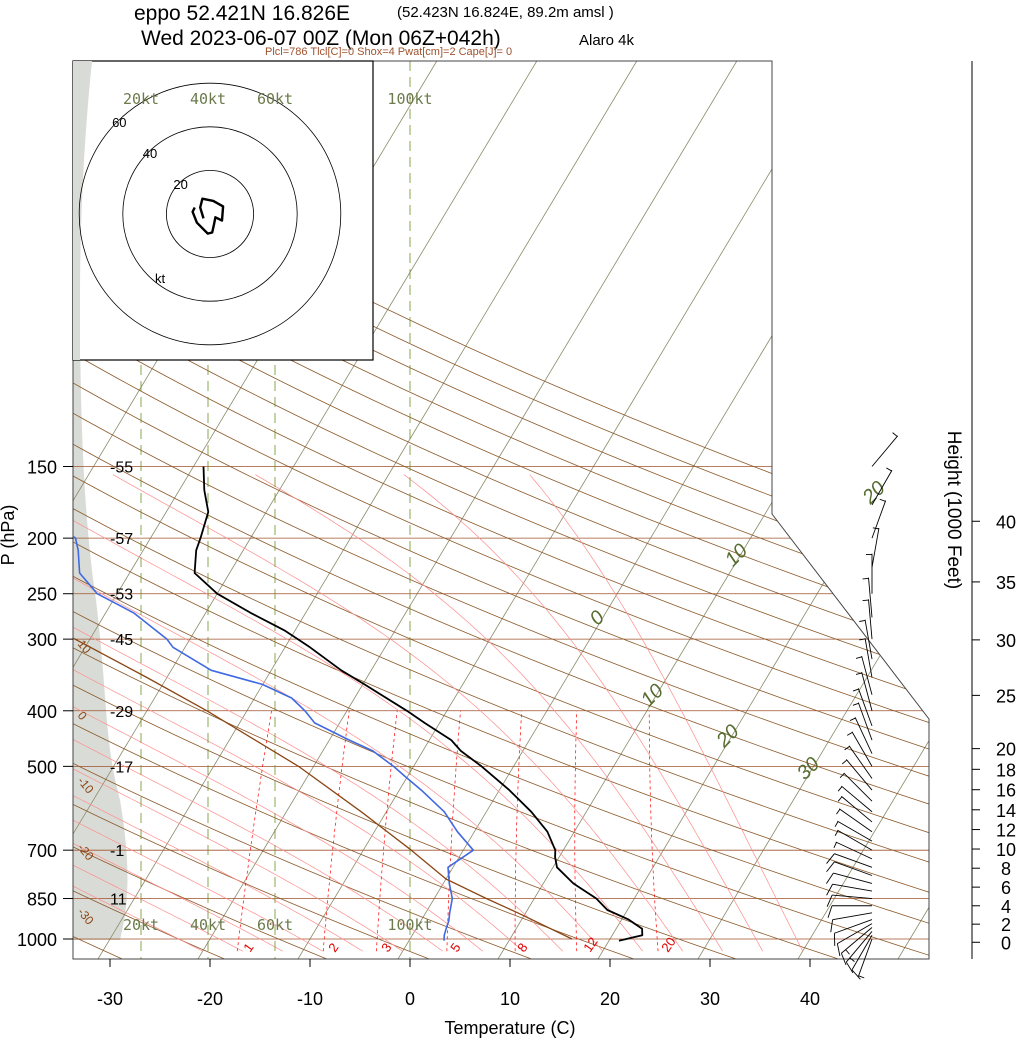 This screenshot has width=1026, height=1040. What do you see at coordinates (121, 767) in the screenshot?
I see `standard-temp-label: -17` at bounding box center [121, 767].